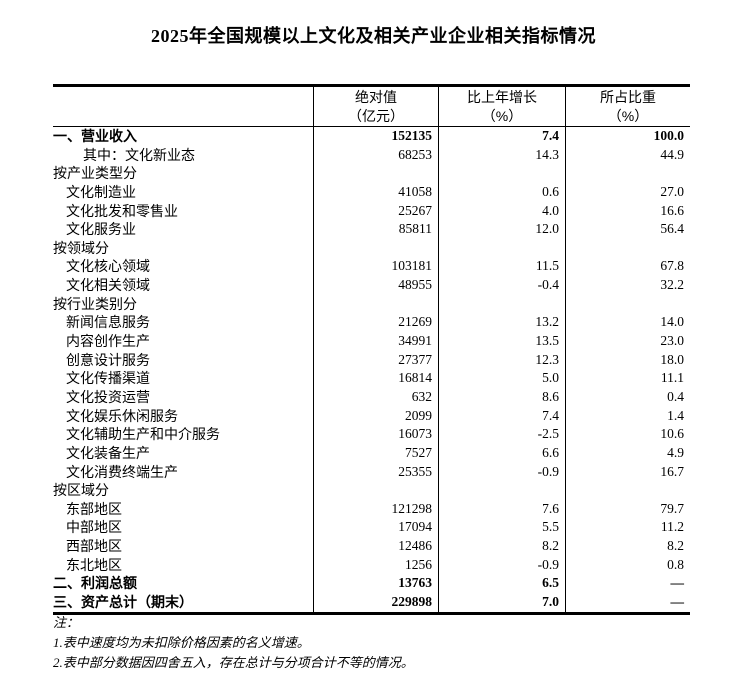 Image resolution: width=747 pixels, height=683 pixels. I want to click on row-label: 其中：文化新业态, so click(139, 154).